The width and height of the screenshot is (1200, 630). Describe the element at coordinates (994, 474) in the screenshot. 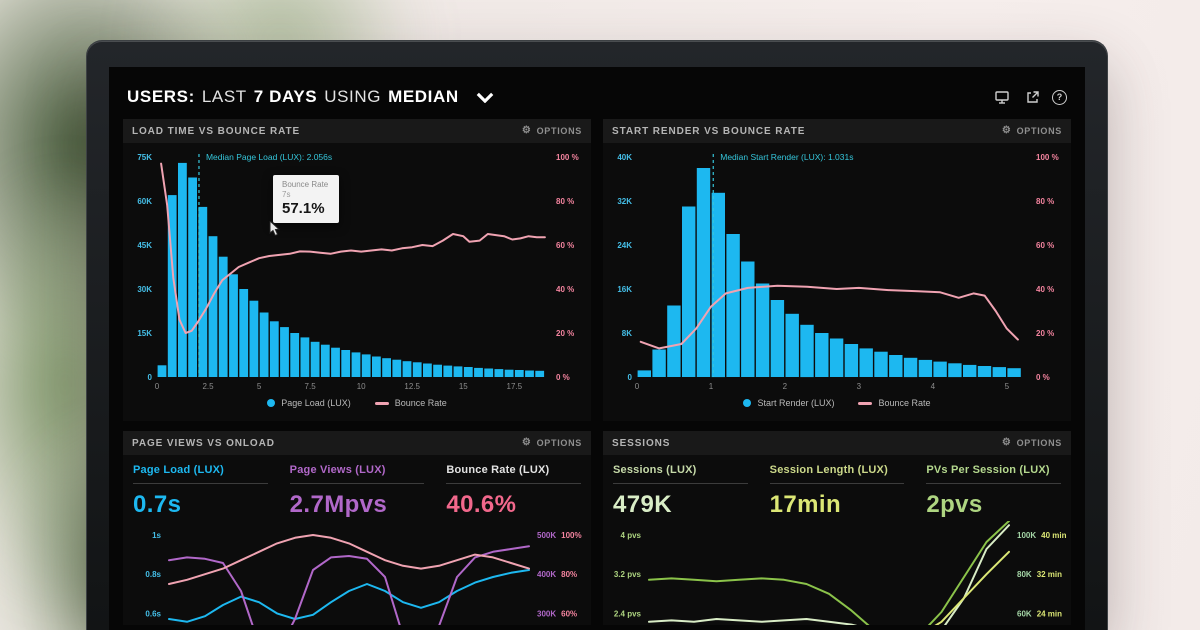

I see `stat-title: PVs Per Session (LUX)` at that location.